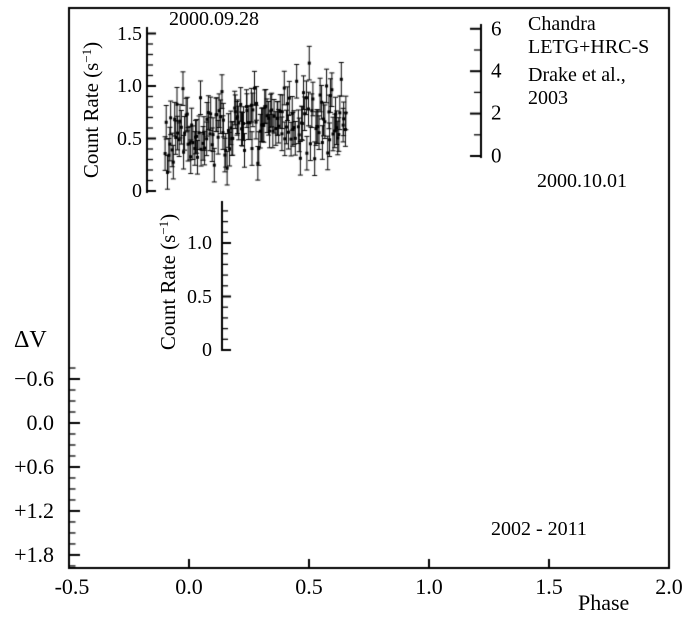 The height and width of the screenshot is (618, 689). Describe the element at coordinates (548, 98) in the screenshot. I see `credit-line-2: 2003` at that location.